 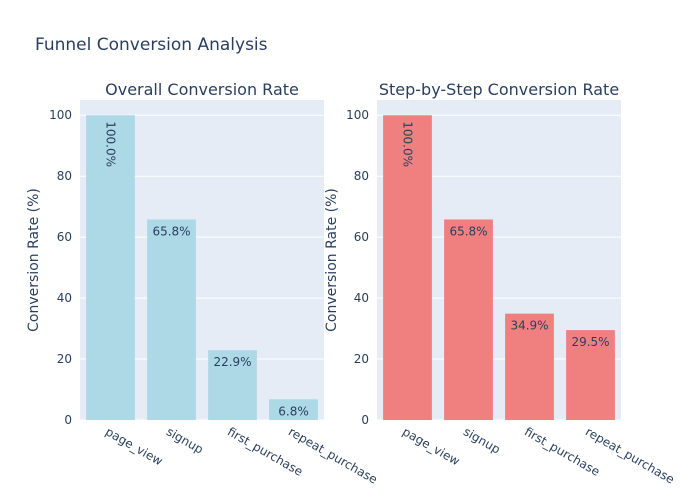 I want to click on figure-title: Funnel Conversion Analysis, so click(x=151, y=45).